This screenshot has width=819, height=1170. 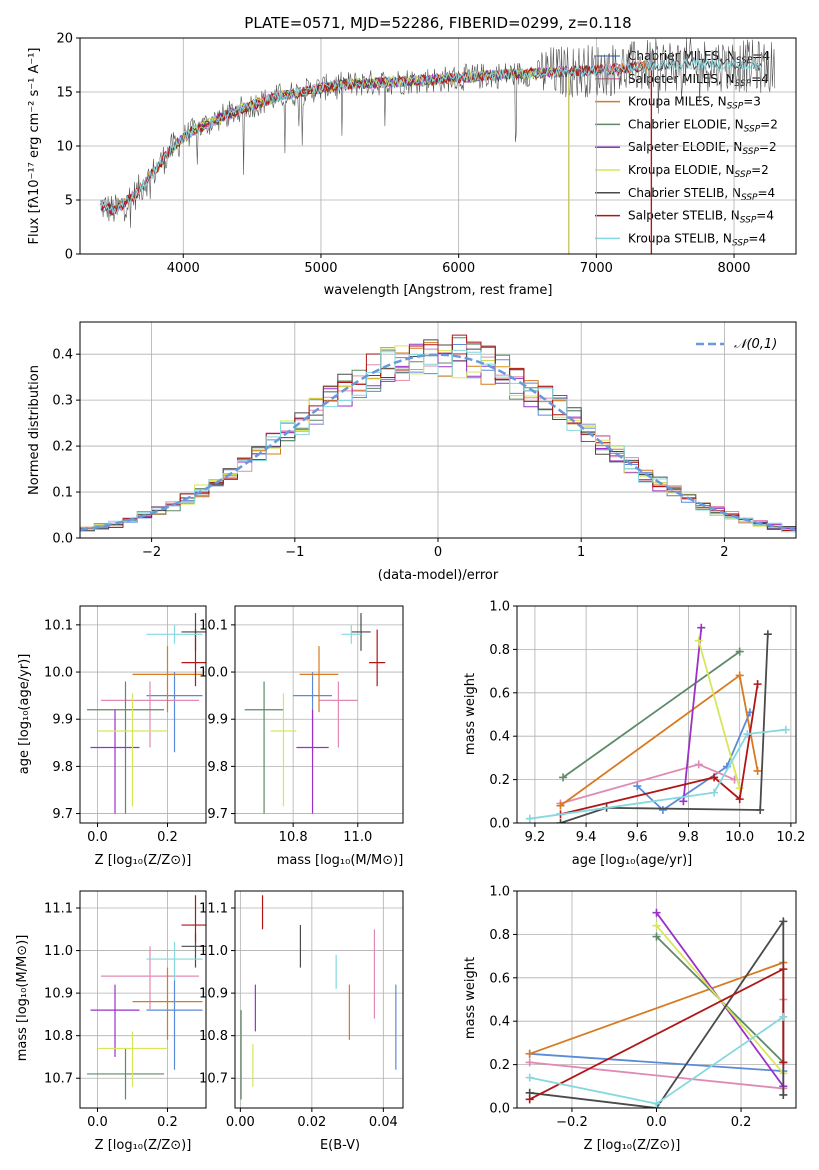 I want to click on x-tick-label: −2, so click(x=151, y=552).